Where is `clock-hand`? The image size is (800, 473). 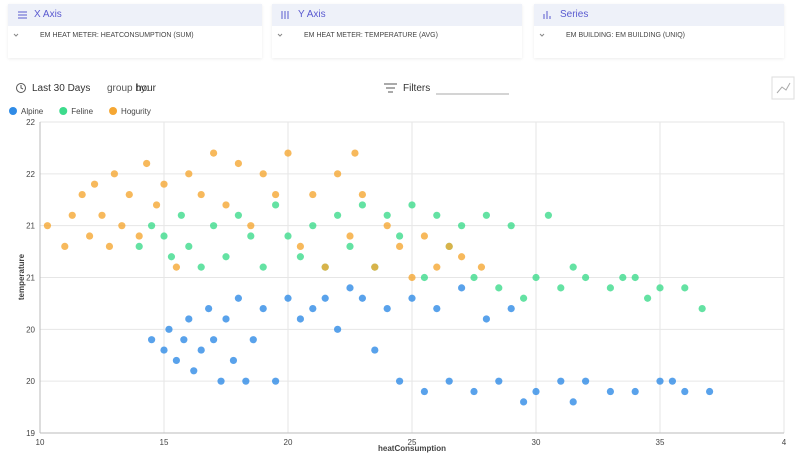 clock-hand is located at coordinates (22, 87).